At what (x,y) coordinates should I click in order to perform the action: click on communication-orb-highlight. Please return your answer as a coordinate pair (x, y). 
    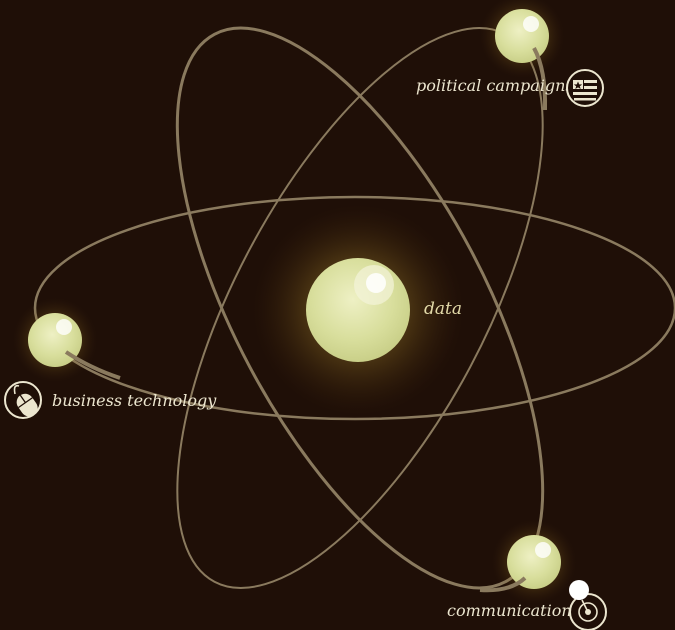
    Looking at the image, I should click on (543, 550).